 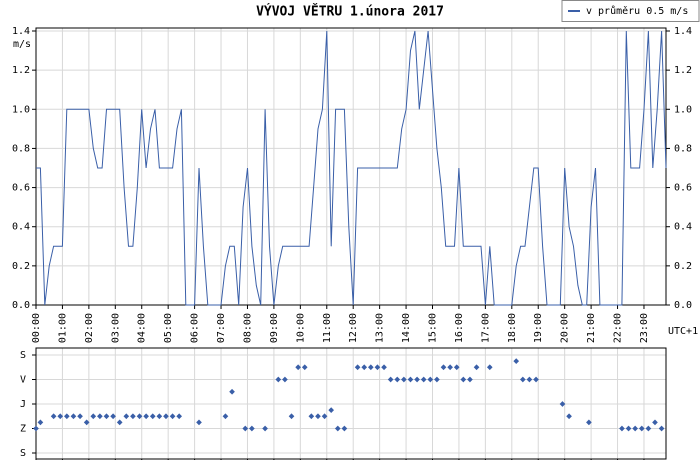 What do you see at coordinates (142, 328) in the screenshot?
I see `x-tick-label: 04:00` at bounding box center [142, 328].